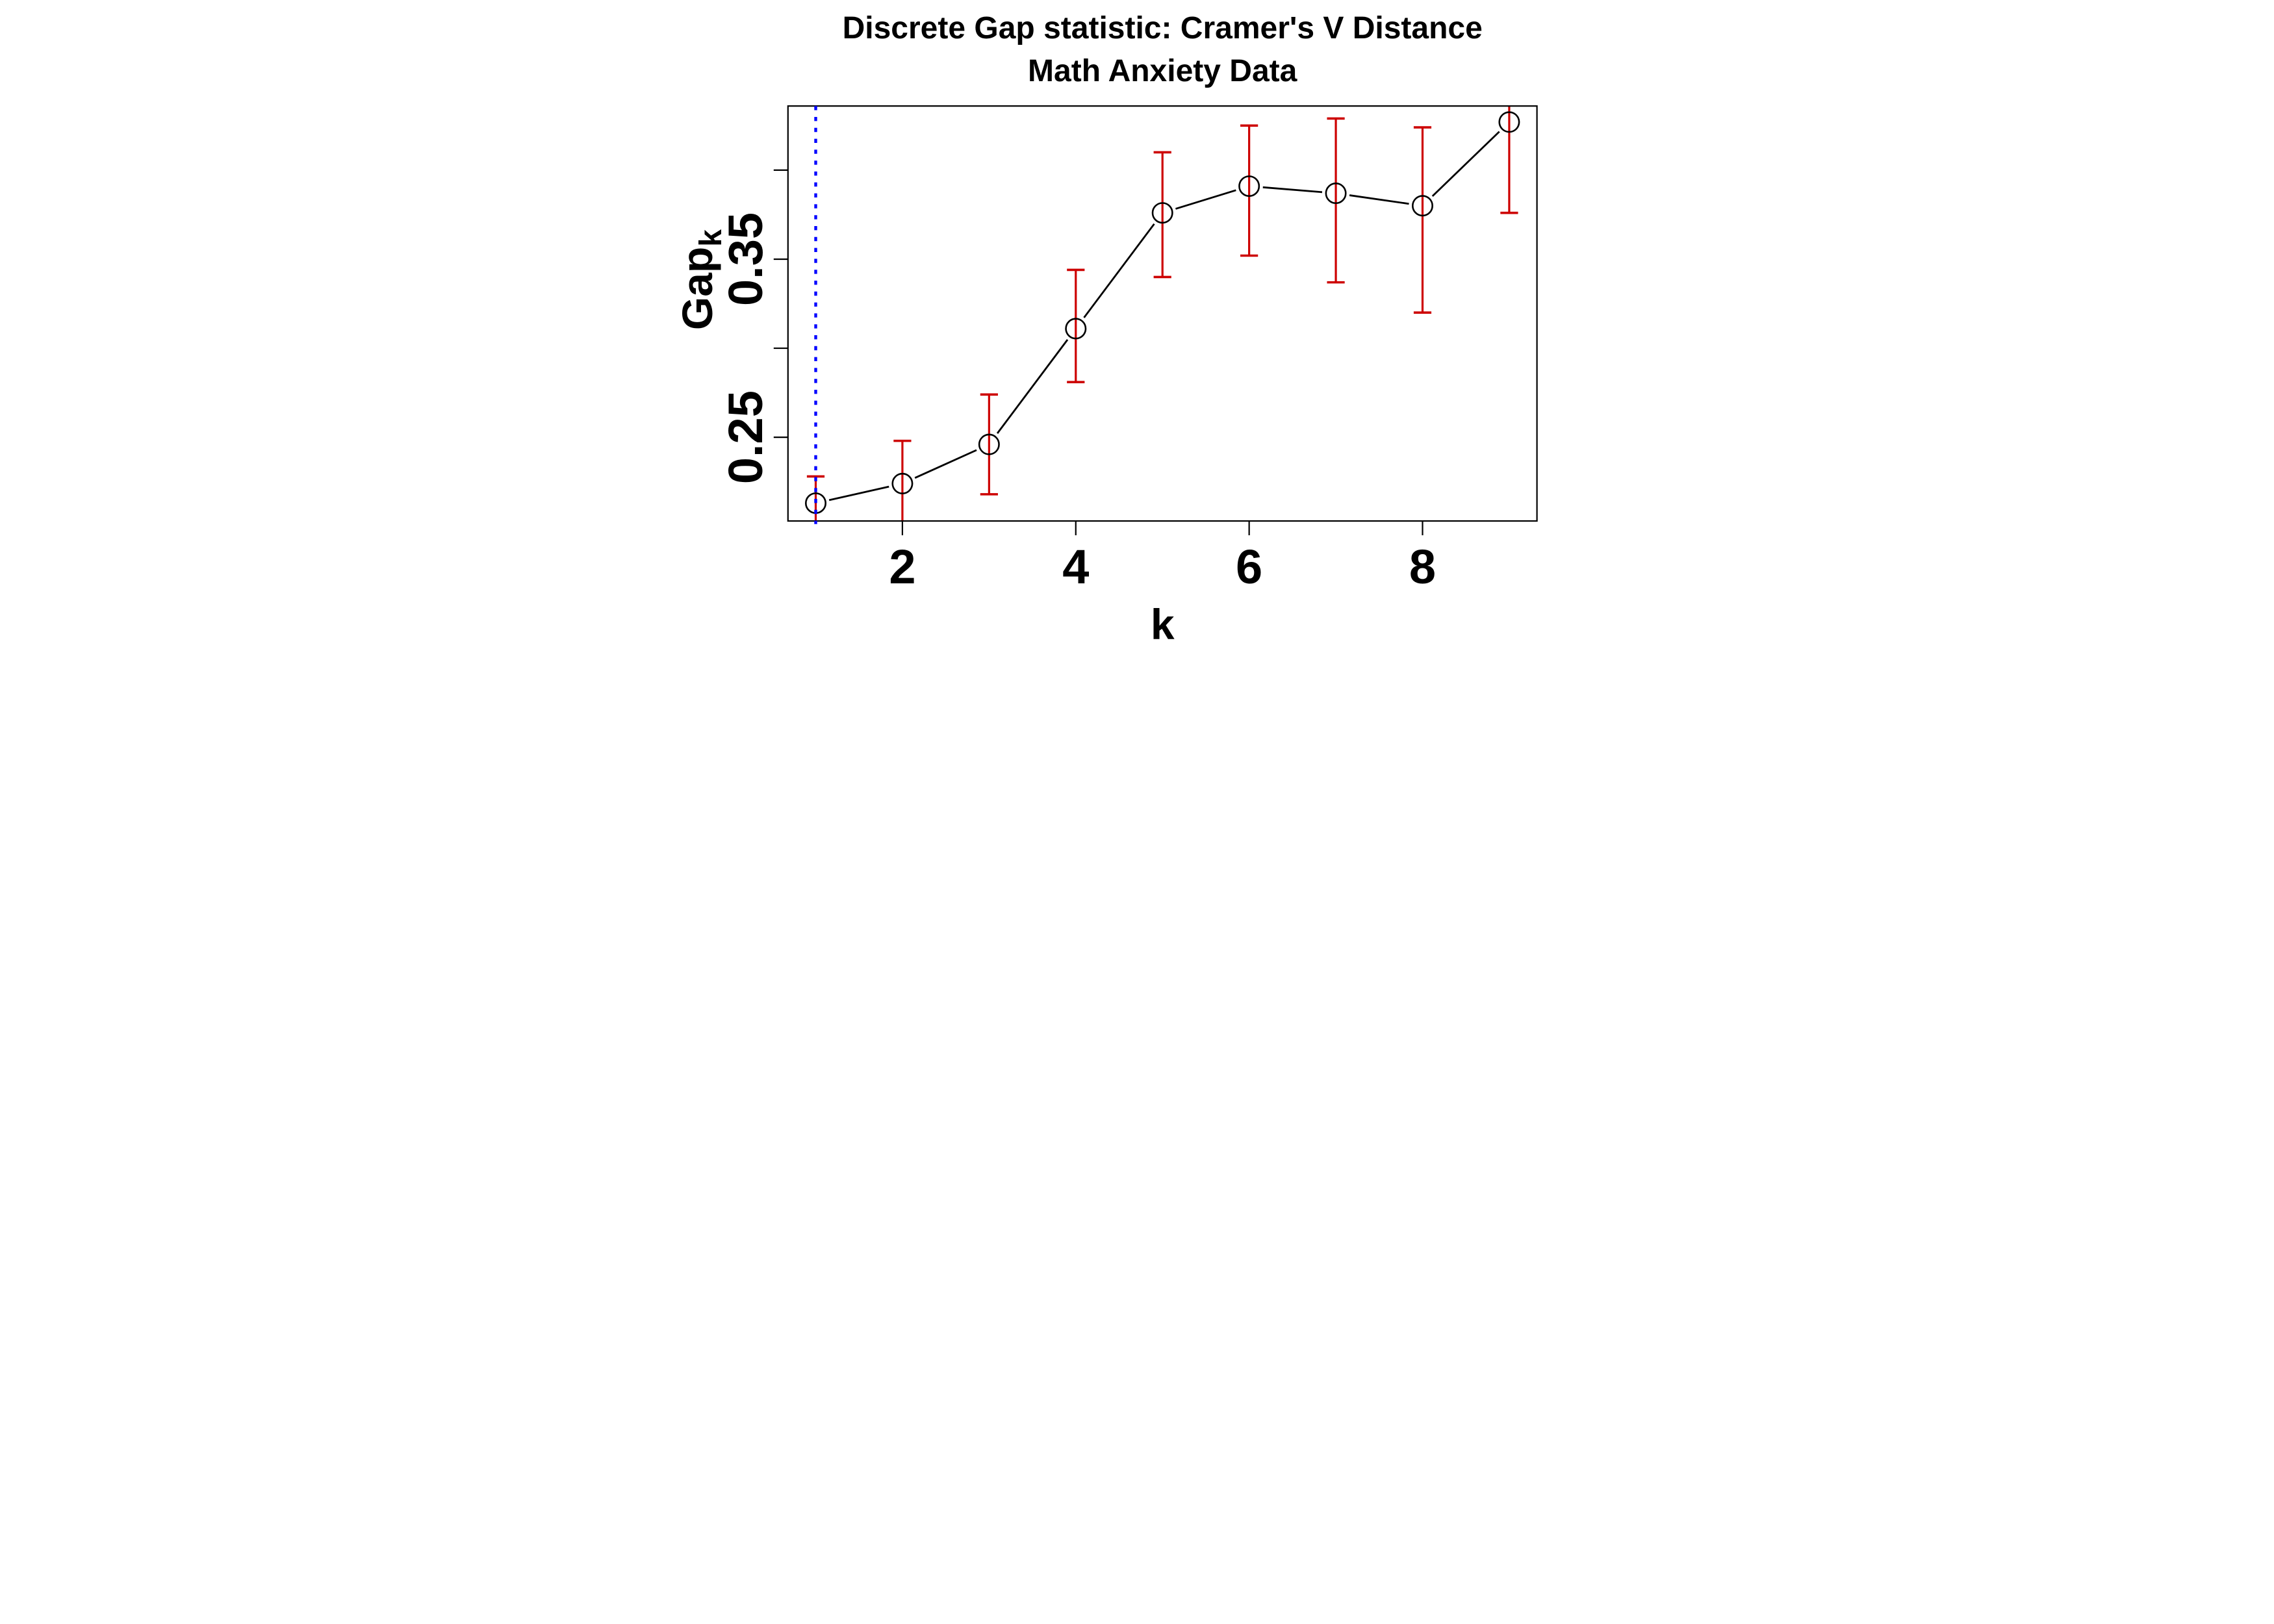  What do you see at coordinates (746, 437) in the screenshot?
I see `y-axis-tick-label: 0.25` at bounding box center [746, 437].